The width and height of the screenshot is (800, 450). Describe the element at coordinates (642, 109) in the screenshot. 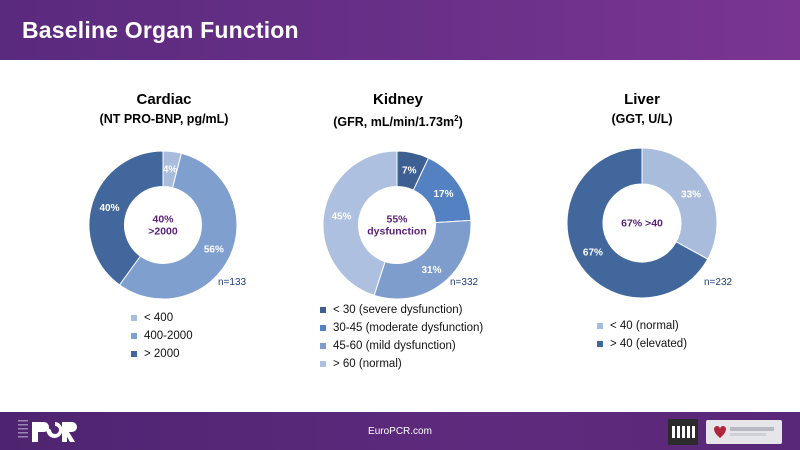

I see `liver-heading: Liver (GGT, U/L)` at that location.